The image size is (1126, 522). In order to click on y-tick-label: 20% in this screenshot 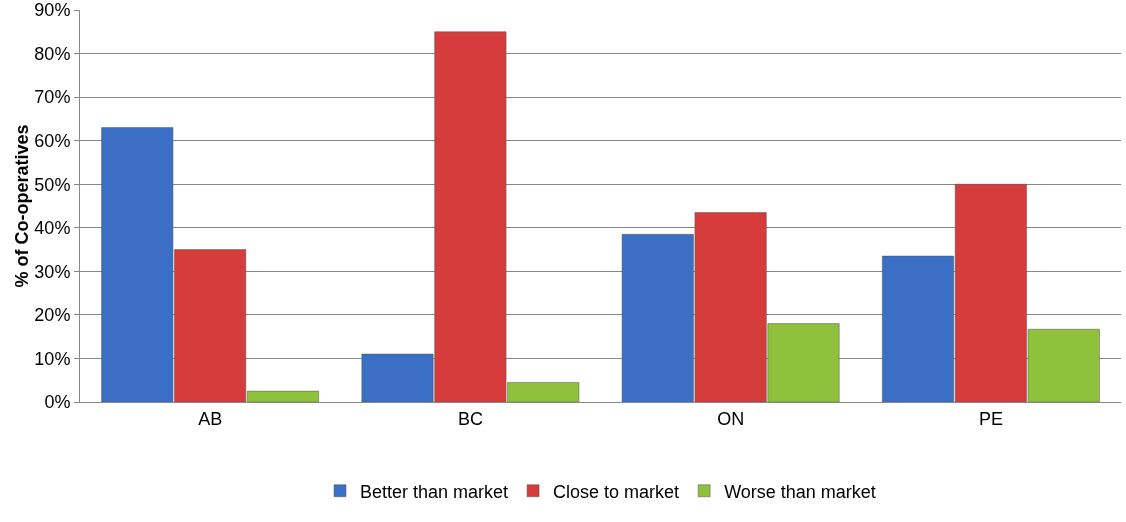, I will do `click(52, 315)`.